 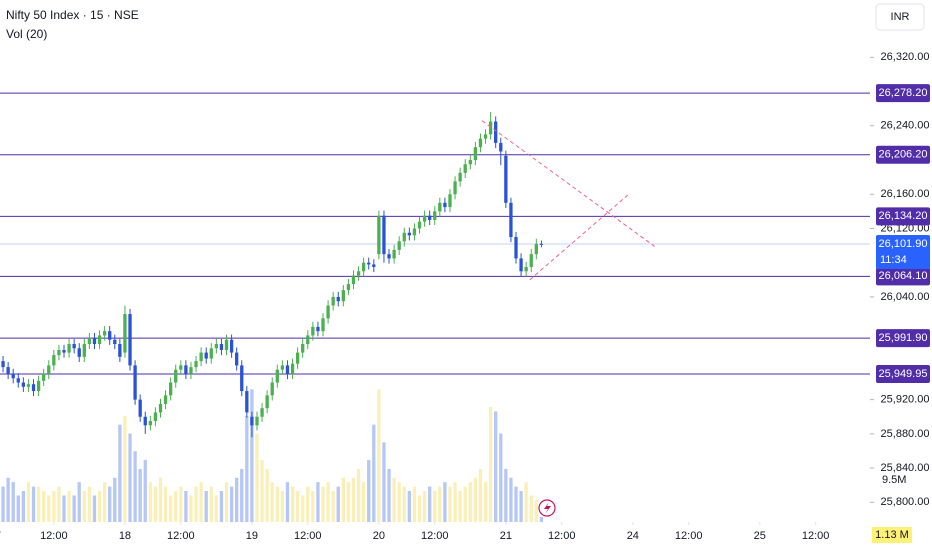 I want to click on chart-title: Nifty 50 Index · 15 · NSE, so click(x=72, y=15).